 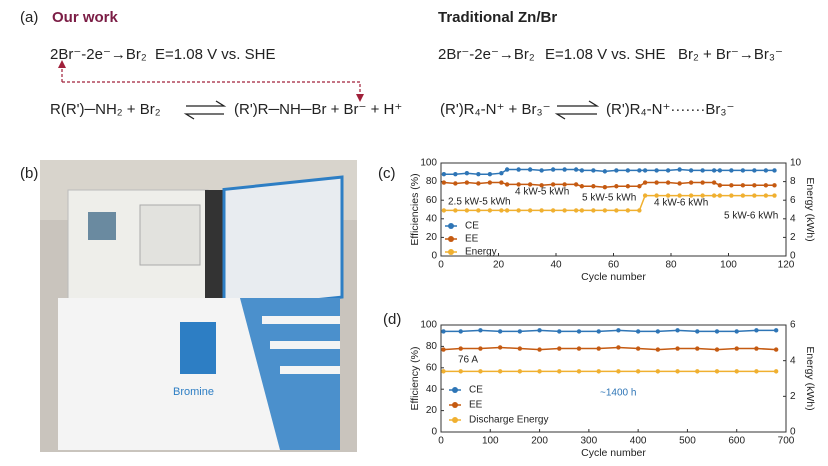 What do you see at coordinates (193, 392) in the screenshot?
I see `photo-text: Bromine` at bounding box center [193, 392].